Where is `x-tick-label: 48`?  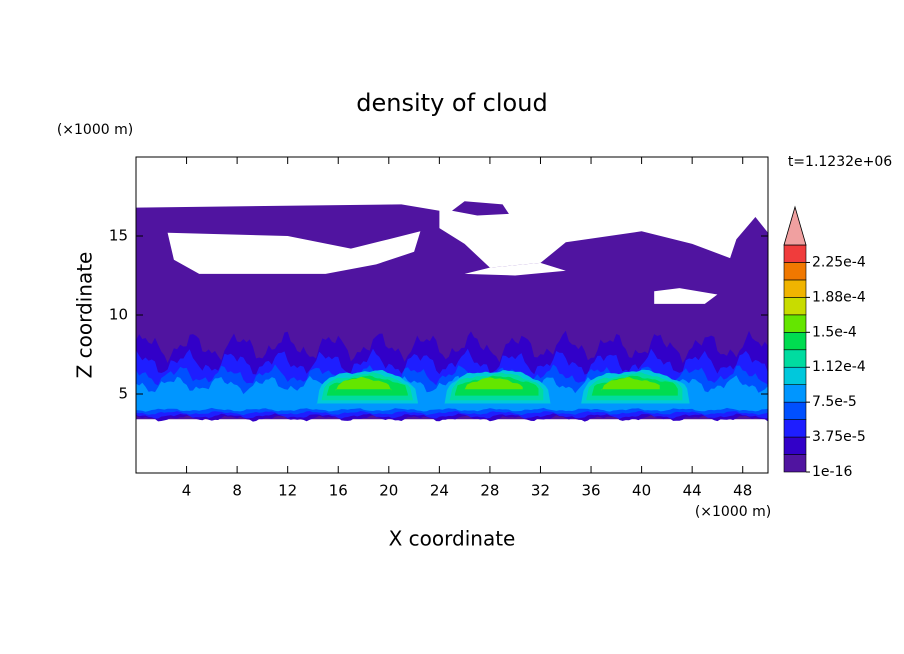
x-tick-label: 48 is located at coordinates (742, 491).